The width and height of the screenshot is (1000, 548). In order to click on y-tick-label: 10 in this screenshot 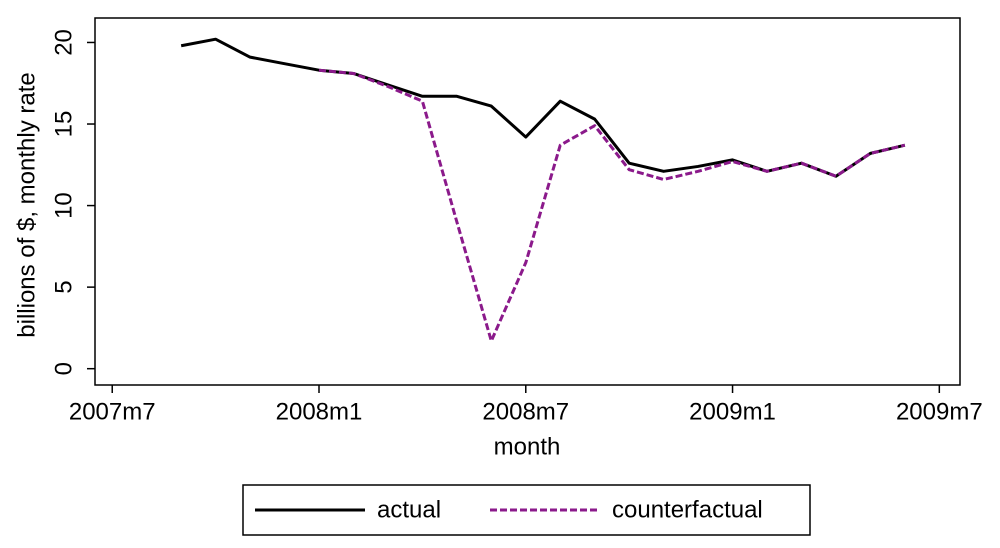, I will do `click(63, 205)`.